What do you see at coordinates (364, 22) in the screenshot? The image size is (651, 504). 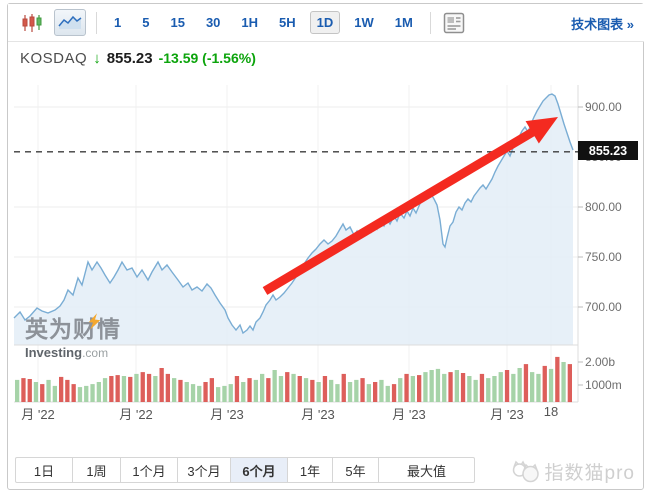 I see `interval-button-1W: 1W` at bounding box center [364, 22].